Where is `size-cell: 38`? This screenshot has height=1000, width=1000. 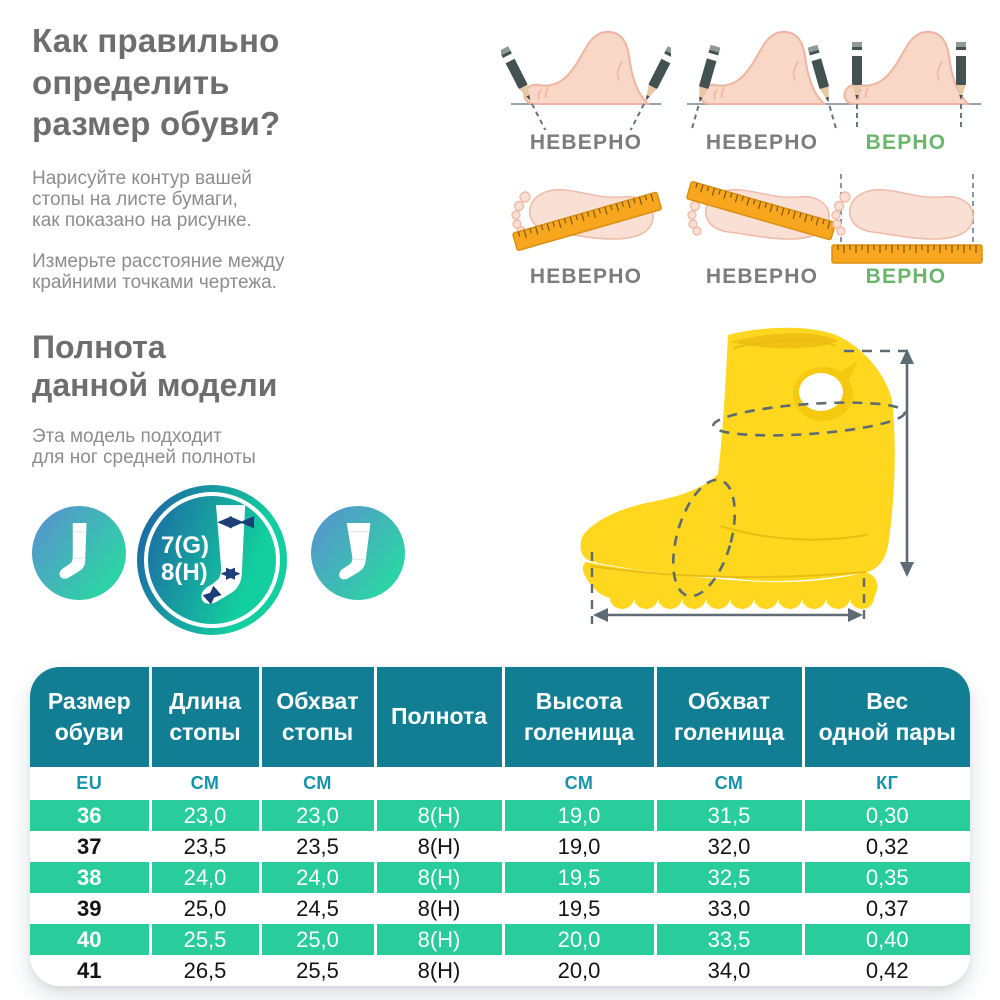 size-cell: 38 is located at coordinates (90, 877).